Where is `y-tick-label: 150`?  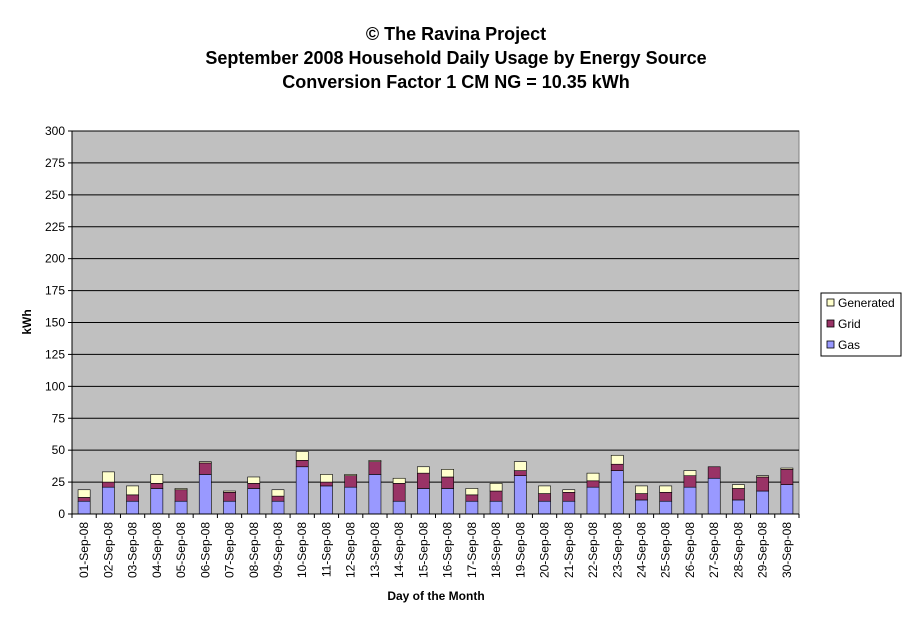 y-tick-label: 150 is located at coordinates (55, 323).